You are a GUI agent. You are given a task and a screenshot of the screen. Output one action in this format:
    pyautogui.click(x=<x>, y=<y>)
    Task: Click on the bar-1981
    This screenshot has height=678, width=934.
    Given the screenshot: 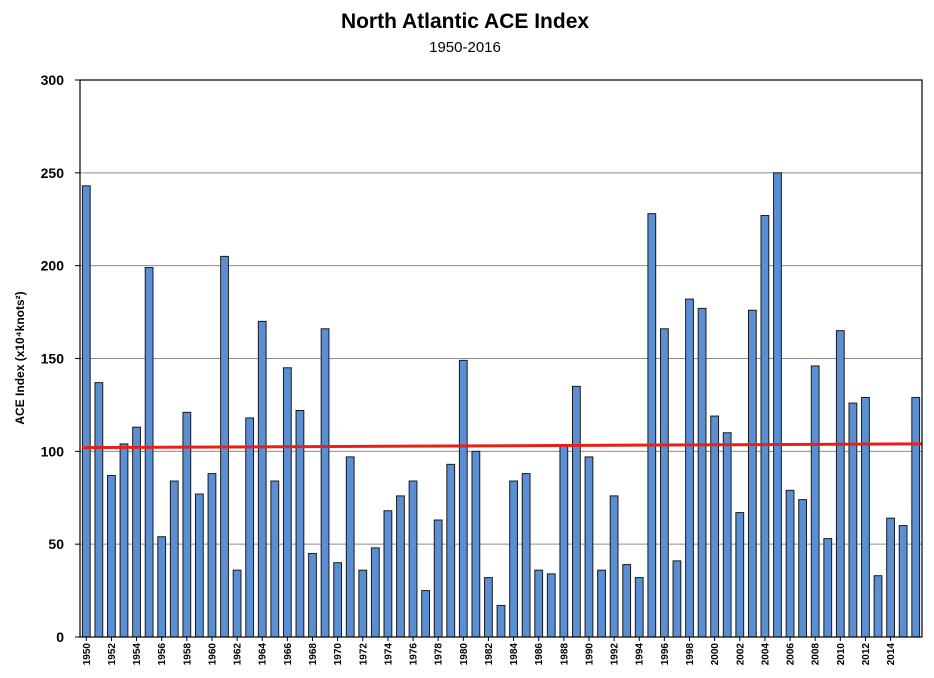 What is the action you would take?
    pyautogui.click(x=476, y=544)
    